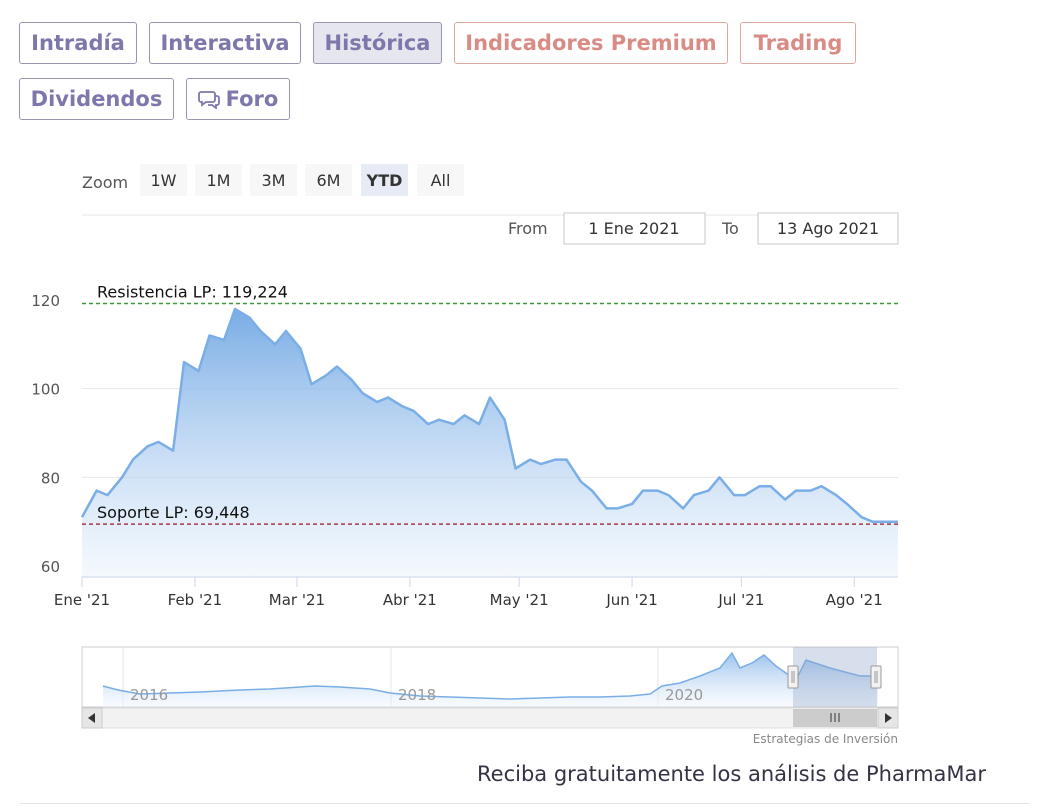 This screenshot has height=811, width=1041. Describe the element at coordinates (684, 695) in the screenshot. I see `navigator-year-label: 2020` at that location.